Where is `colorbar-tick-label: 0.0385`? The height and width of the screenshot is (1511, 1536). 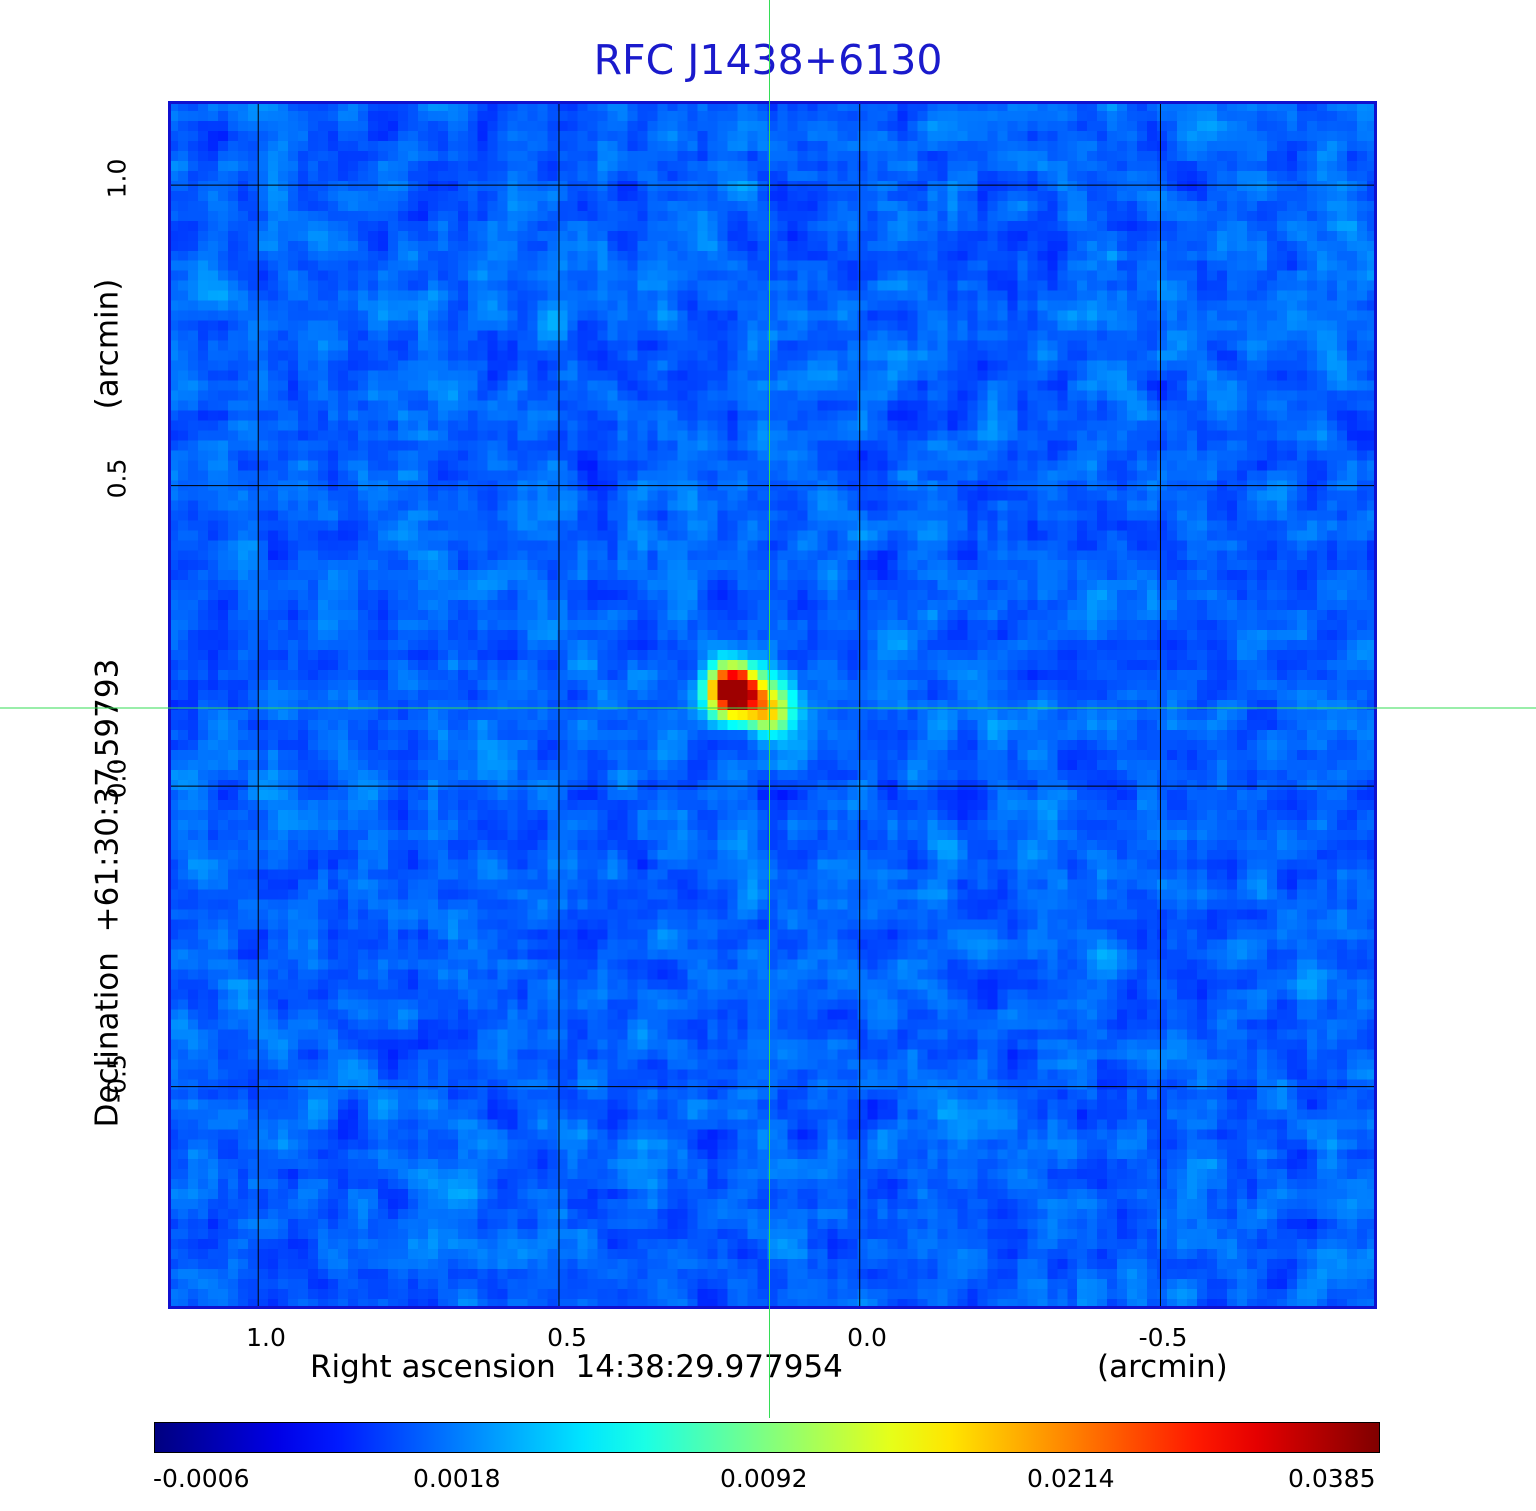
colorbar-tick-label: 0.0385 is located at coordinates (1332, 1478).